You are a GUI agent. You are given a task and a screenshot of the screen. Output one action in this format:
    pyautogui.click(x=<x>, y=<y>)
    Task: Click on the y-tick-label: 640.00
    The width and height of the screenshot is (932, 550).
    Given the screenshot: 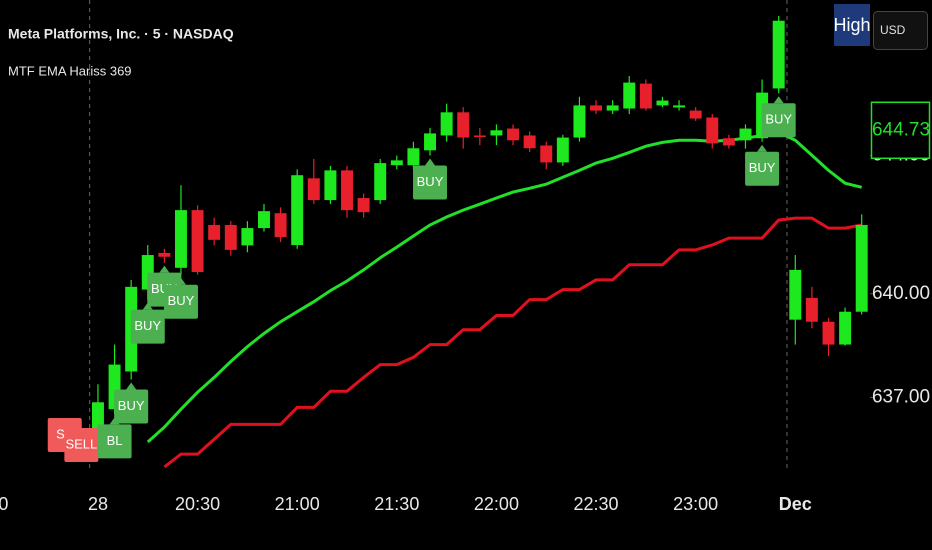 What is the action you would take?
    pyautogui.click(x=901, y=293)
    